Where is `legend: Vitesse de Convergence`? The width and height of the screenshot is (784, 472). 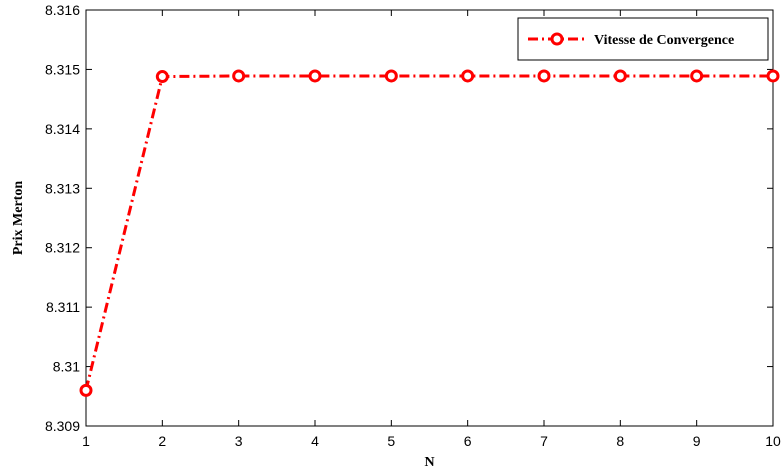 legend: Vitesse de Convergence is located at coordinates (643, 39).